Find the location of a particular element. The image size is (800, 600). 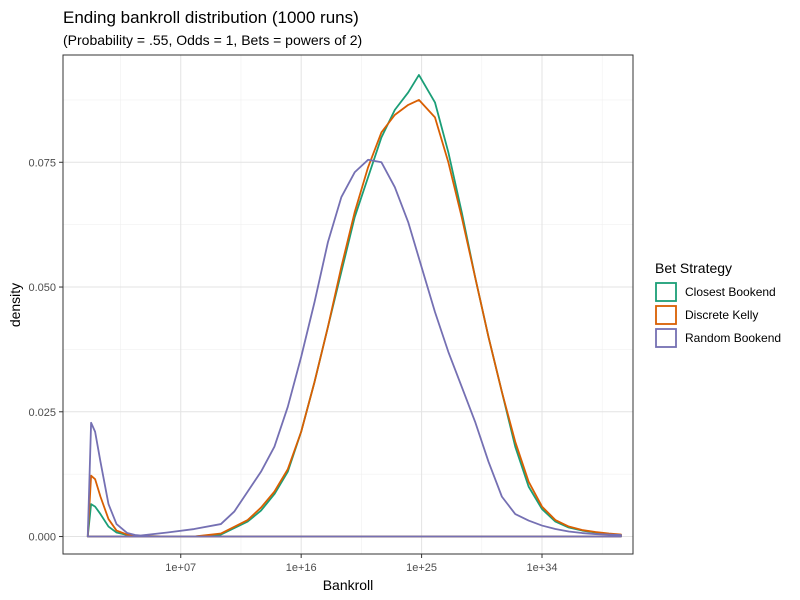

legend-title: Bet Strategy is located at coordinates (693, 268).